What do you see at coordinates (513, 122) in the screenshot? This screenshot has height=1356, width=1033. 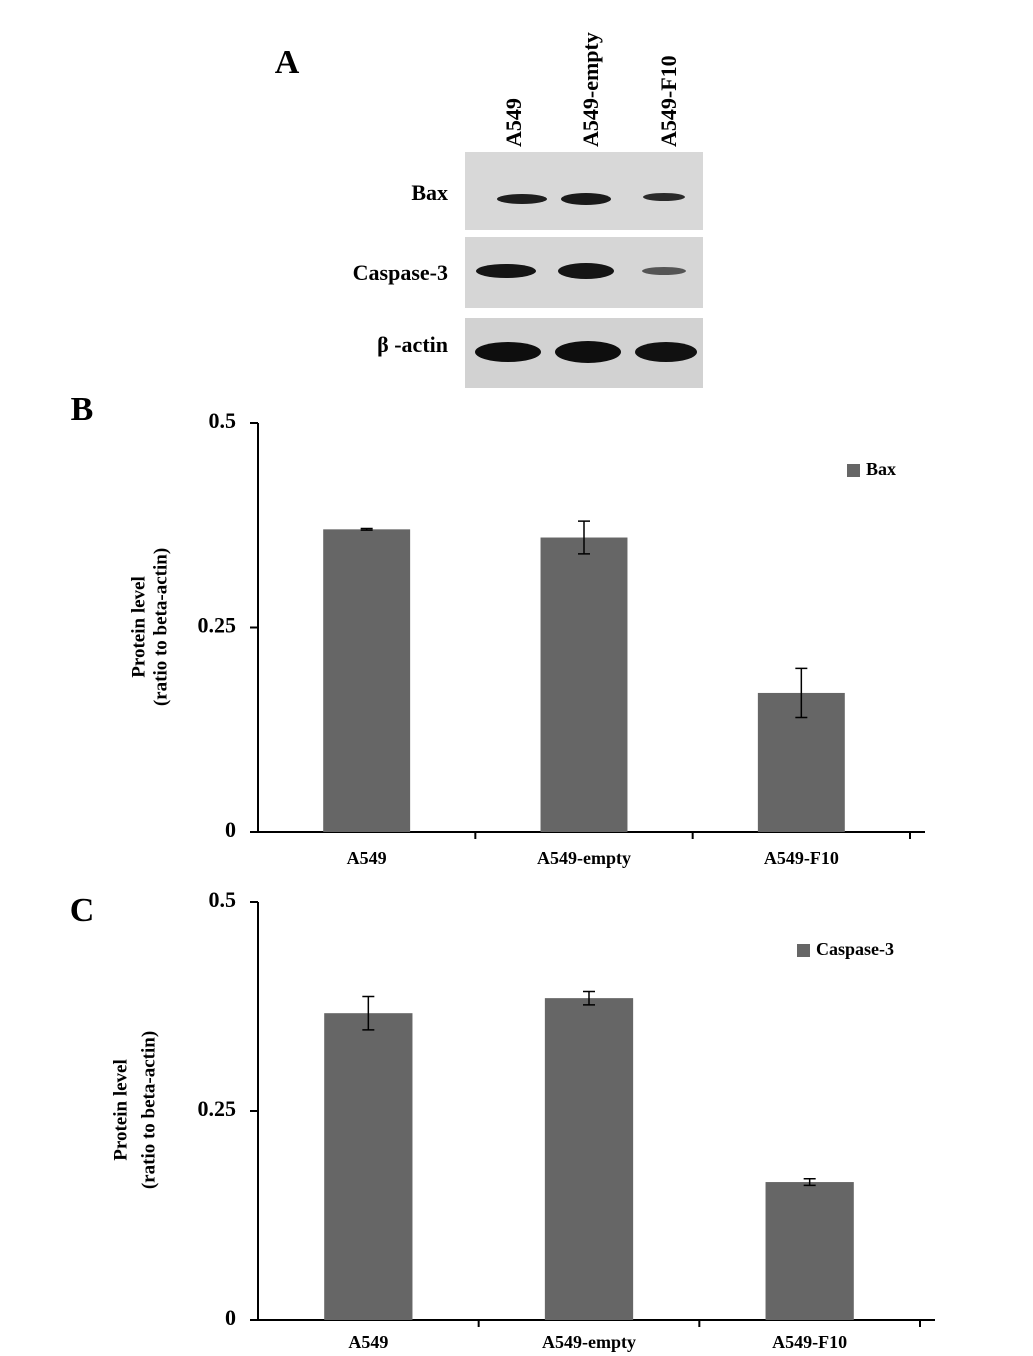 I see `lane-label: A549` at bounding box center [513, 122].